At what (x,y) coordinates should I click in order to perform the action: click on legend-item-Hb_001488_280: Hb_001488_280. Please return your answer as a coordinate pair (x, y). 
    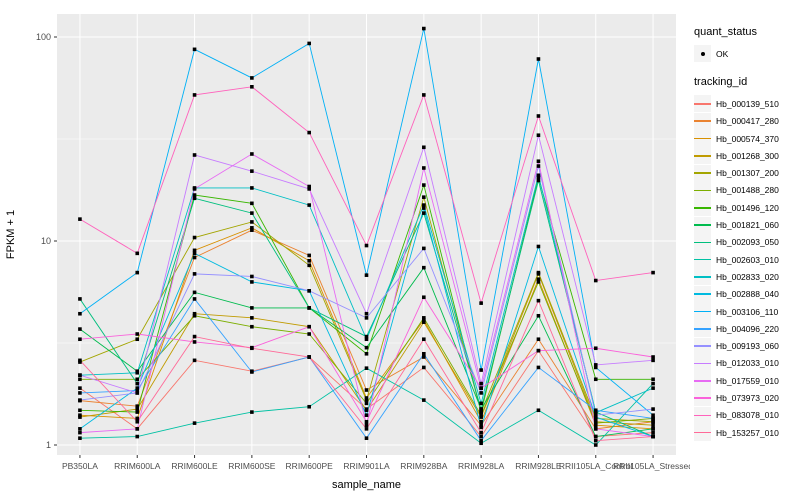
    Looking at the image, I should click on (747, 190).